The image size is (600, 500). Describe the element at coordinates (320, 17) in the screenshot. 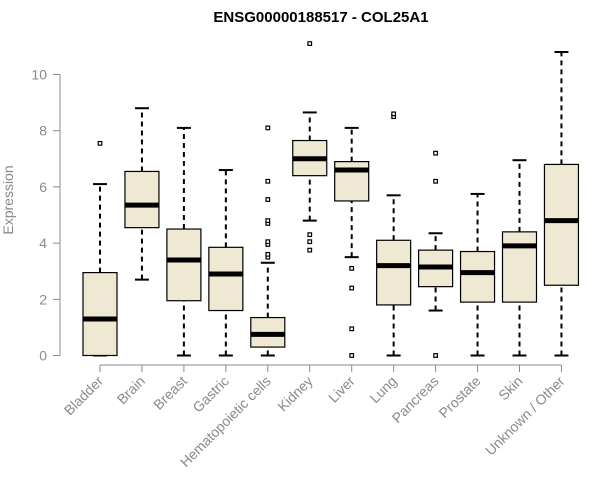

I see `chart-title: ENSG00000188517 - COL25A1` at that location.